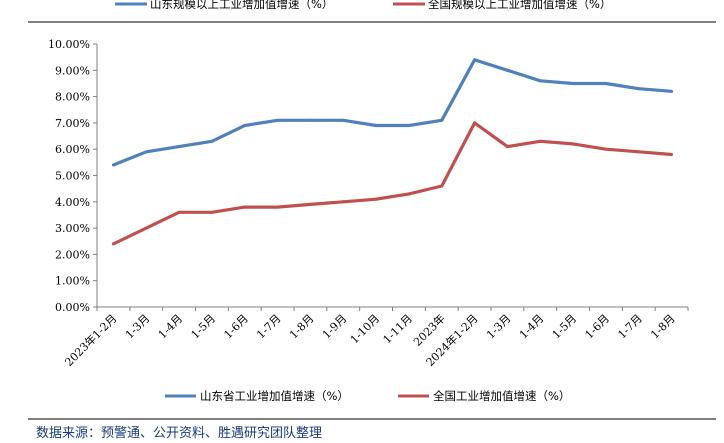 The height and width of the screenshot is (443, 724). I want to click on y-tick-label: 9.00%, so click(72, 70).